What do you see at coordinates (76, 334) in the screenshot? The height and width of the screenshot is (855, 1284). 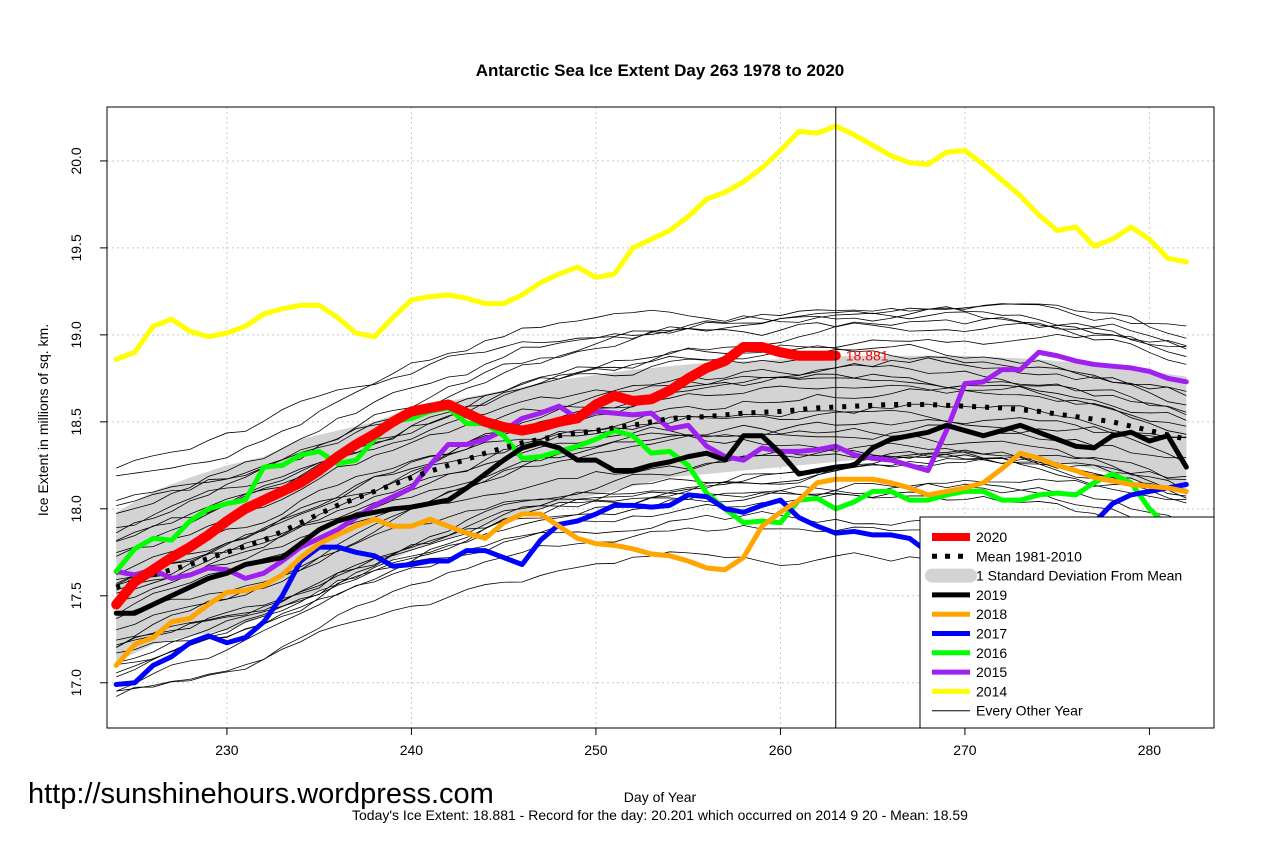 I see `y-tick-label: 19.0` at bounding box center [76, 334].